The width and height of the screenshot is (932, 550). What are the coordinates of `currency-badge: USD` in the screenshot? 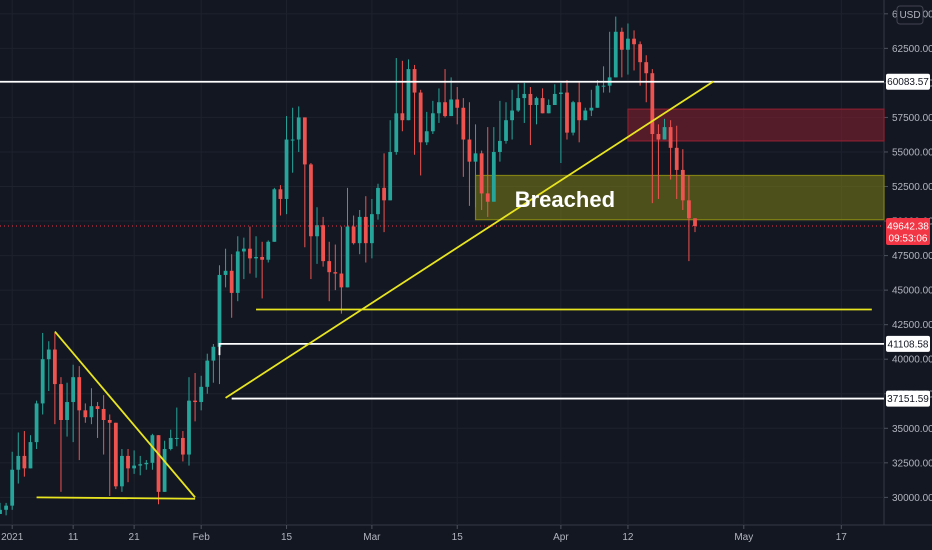 It's located at (910, 15).